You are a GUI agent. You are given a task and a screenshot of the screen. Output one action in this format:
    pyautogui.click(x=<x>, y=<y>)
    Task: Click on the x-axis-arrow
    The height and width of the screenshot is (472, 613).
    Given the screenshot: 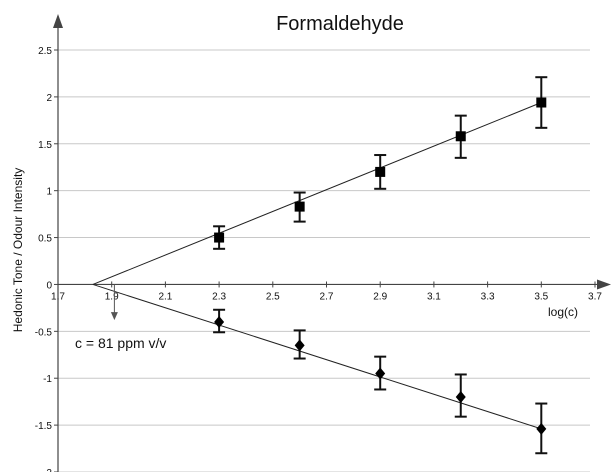 What is the action you would take?
    pyautogui.click(x=604, y=284)
    